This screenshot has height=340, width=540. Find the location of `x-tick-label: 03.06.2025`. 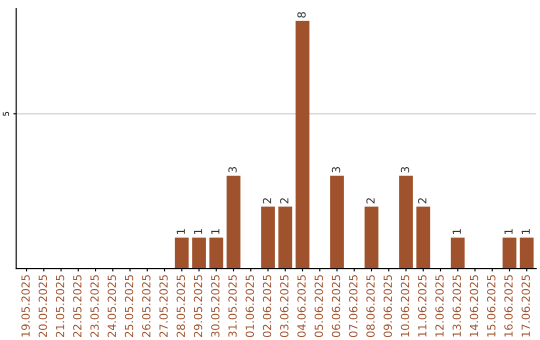

x-tick-label: 03.06.2025 is located at coordinates (284, 306).